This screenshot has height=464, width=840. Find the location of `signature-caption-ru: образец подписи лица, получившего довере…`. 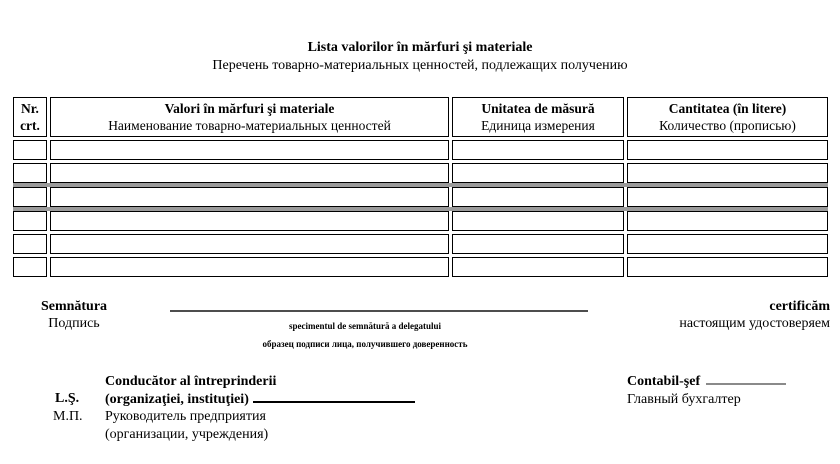

signature-caption-ru: образец подписи лица, получившего довере… is located at coordinates (365, 344).